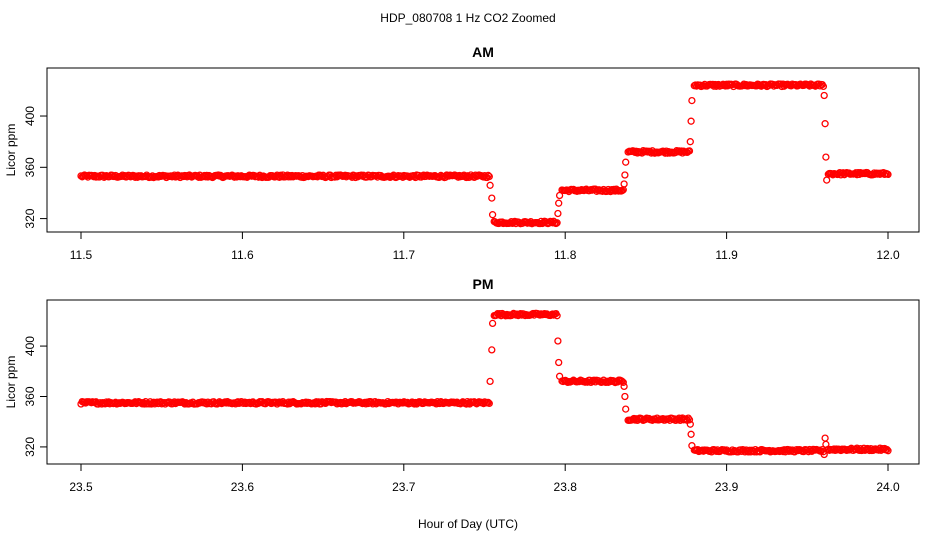  Describe the element at coordinates (468, 524) in the screenshot. I see `figure-xlabel: Hour of Day (UTC)` at that location.